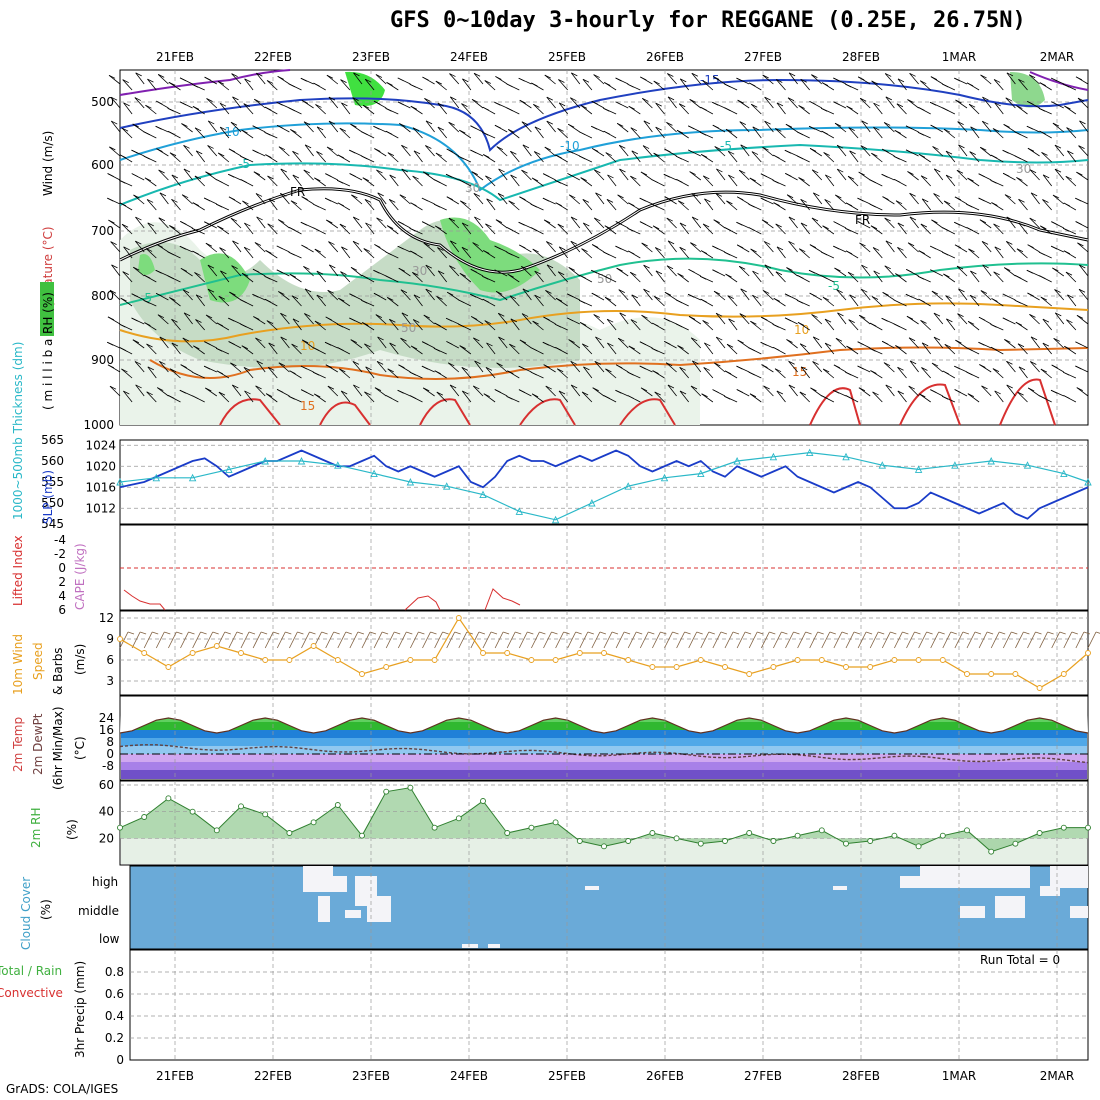  I want to click on contour-minus15, so click(604, 115).